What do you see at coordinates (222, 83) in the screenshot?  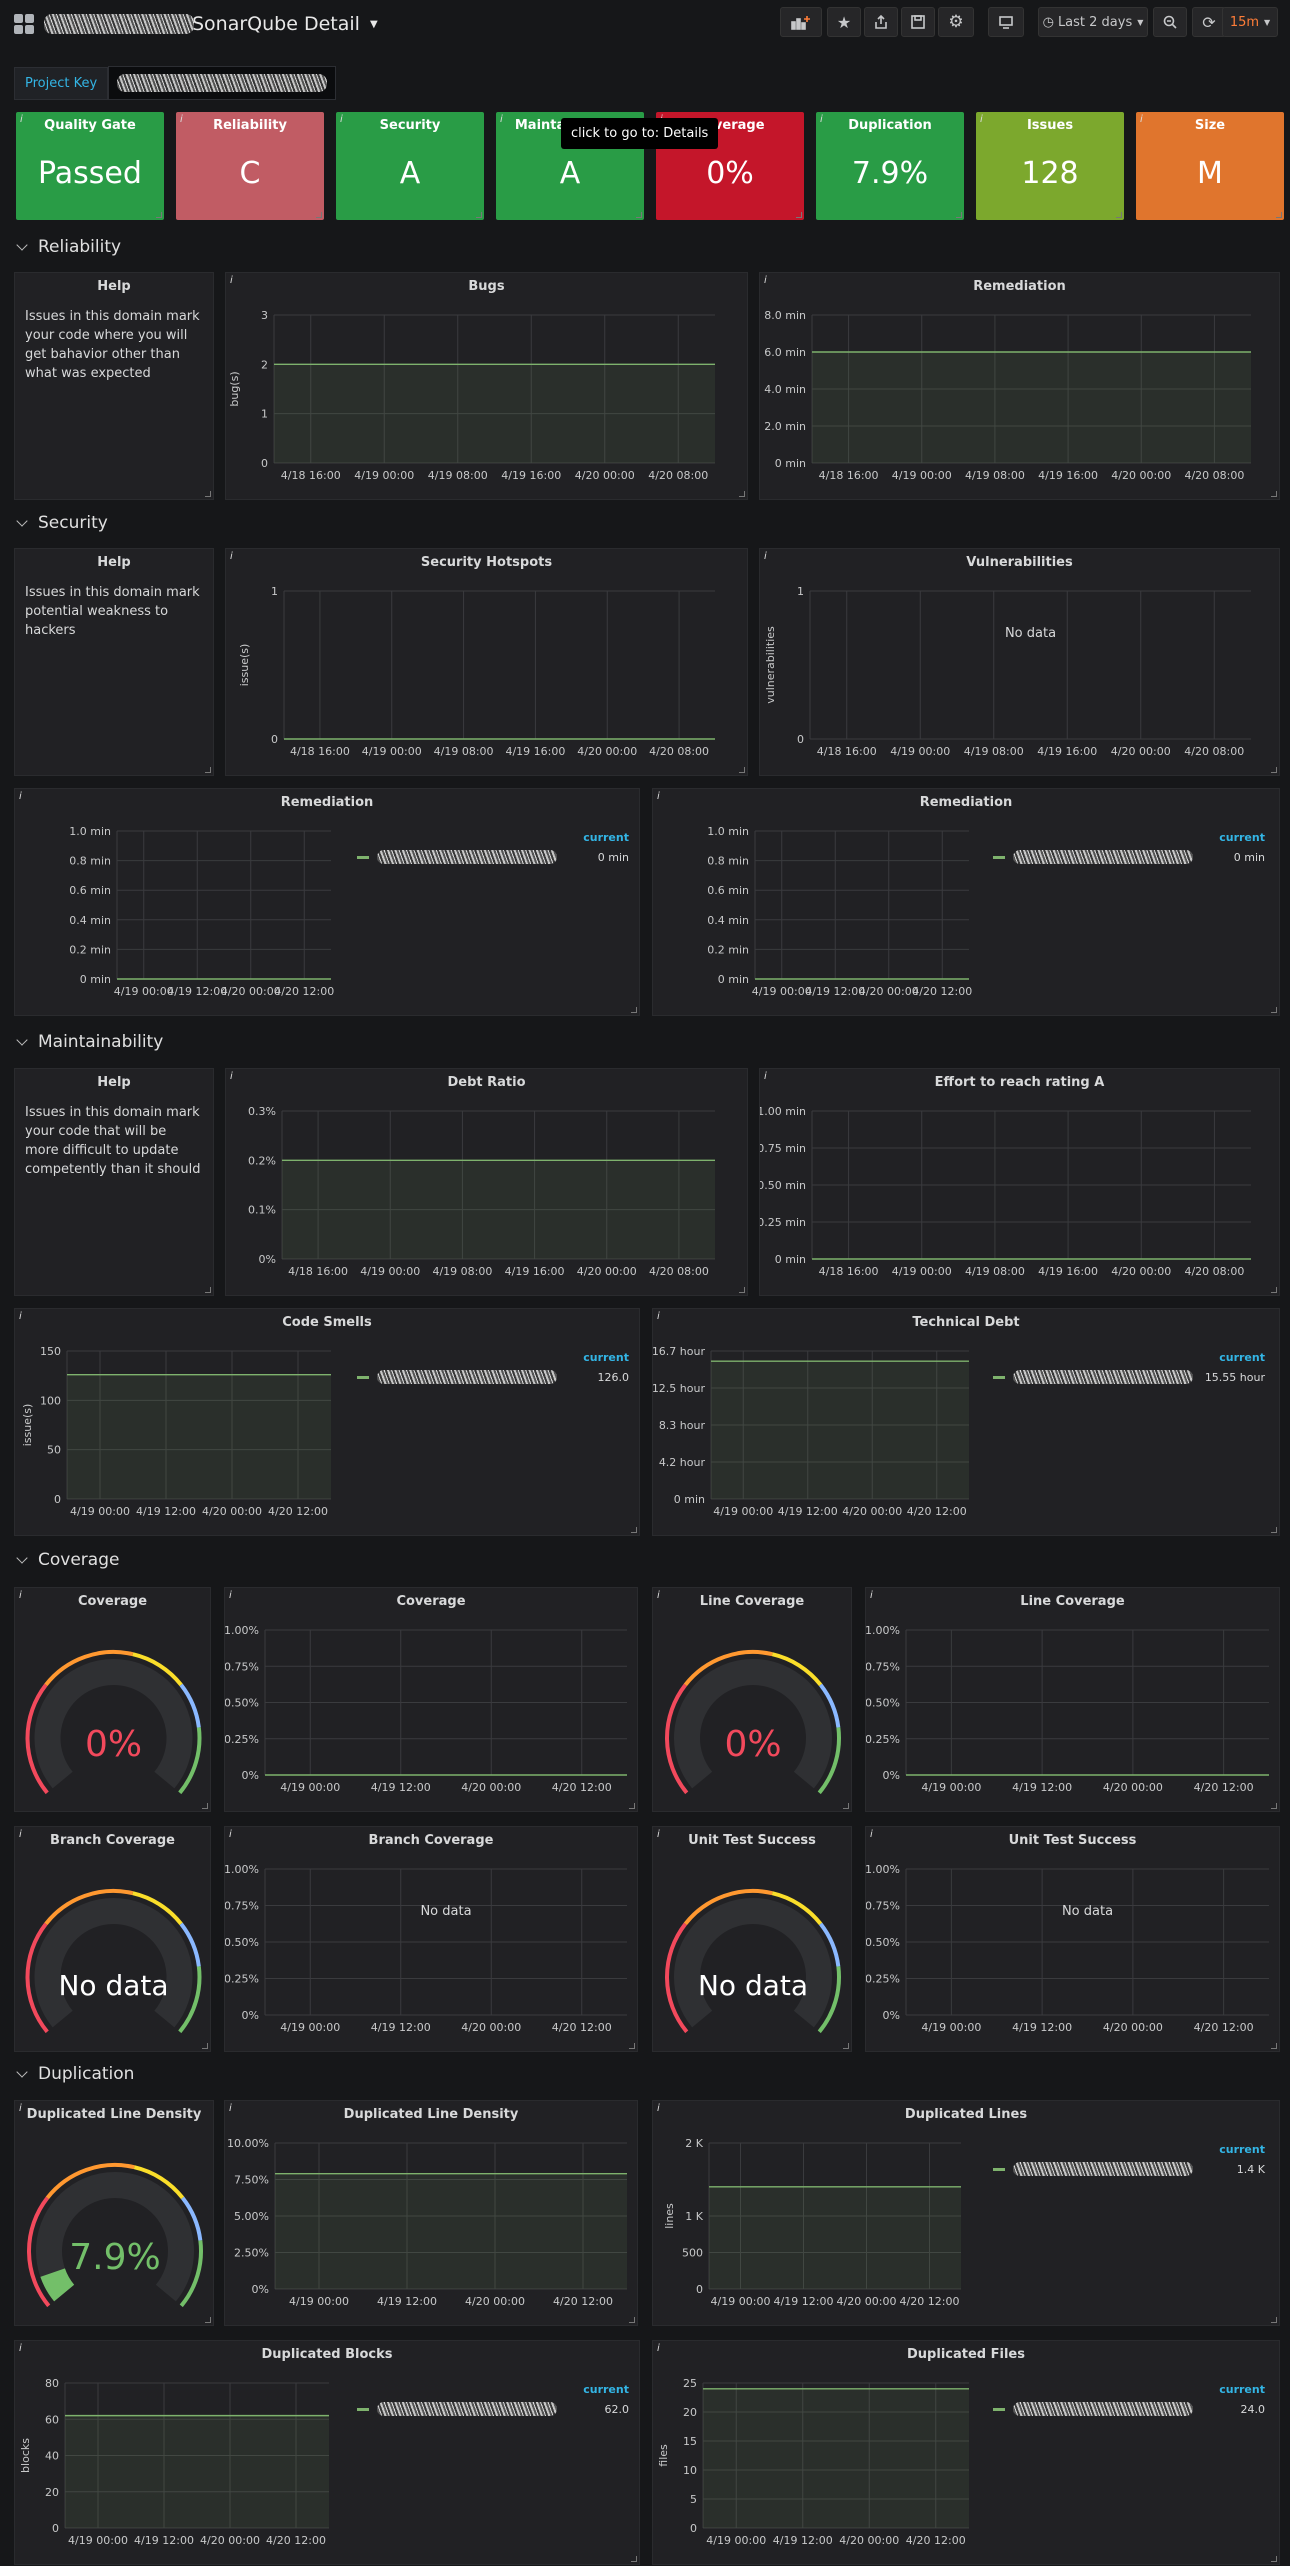 I see `project-key-select` at bounding box center [222, 83].